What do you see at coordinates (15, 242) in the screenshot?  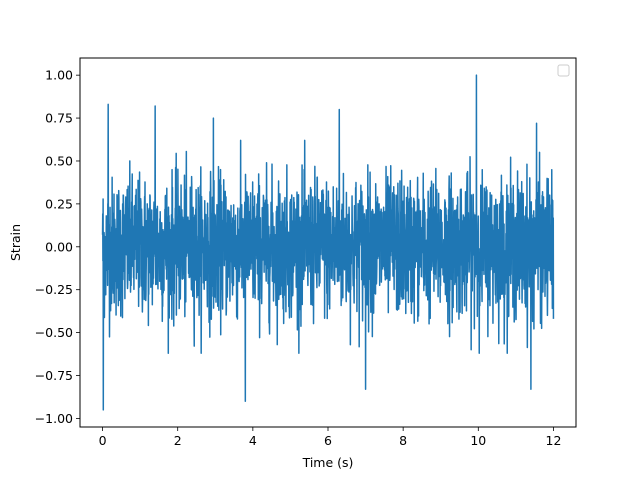 I see `y-axis-label: Strain` at bounding box center [15, 242].